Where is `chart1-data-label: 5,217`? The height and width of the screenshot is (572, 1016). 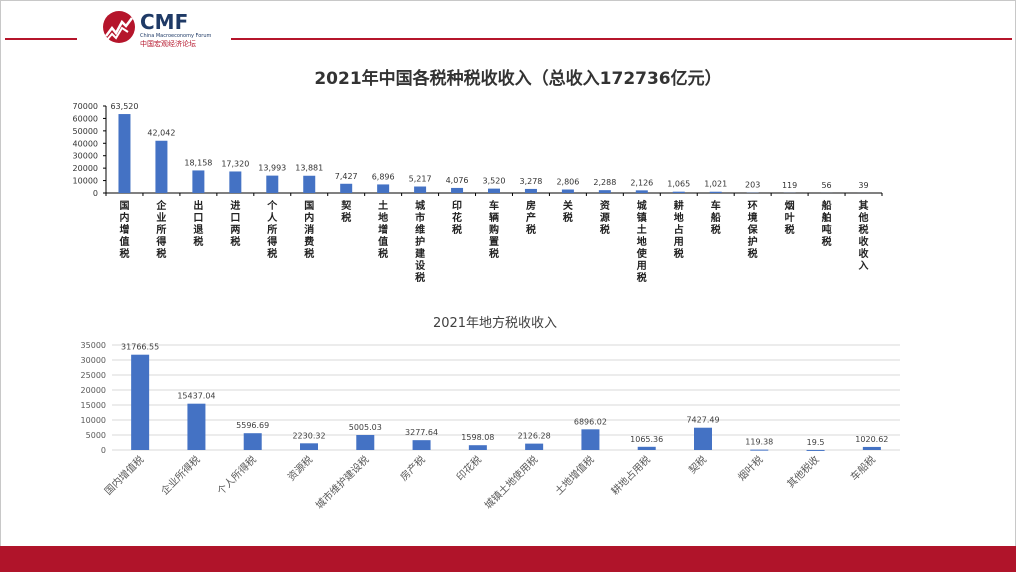 chart1-data-label: 5,217 is located at coordinates (420, 179).